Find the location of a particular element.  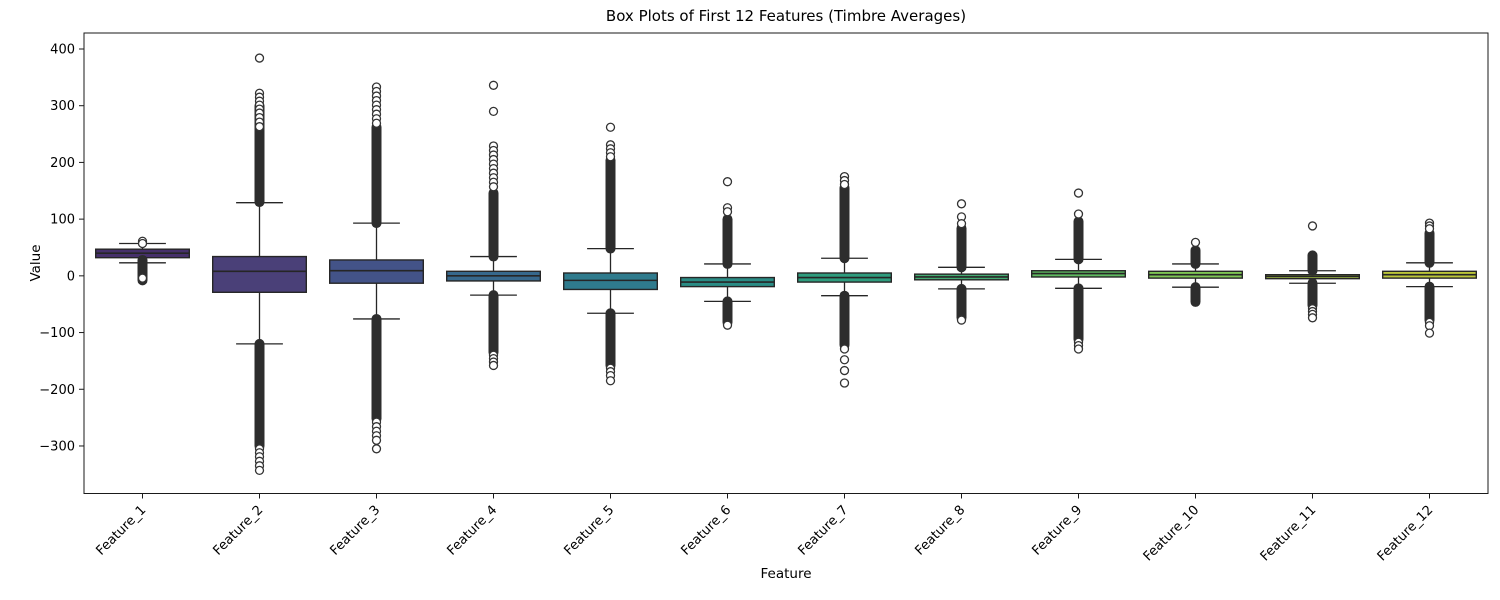

x-tick-label: Feature_3 is located at coordinates (356, 531).